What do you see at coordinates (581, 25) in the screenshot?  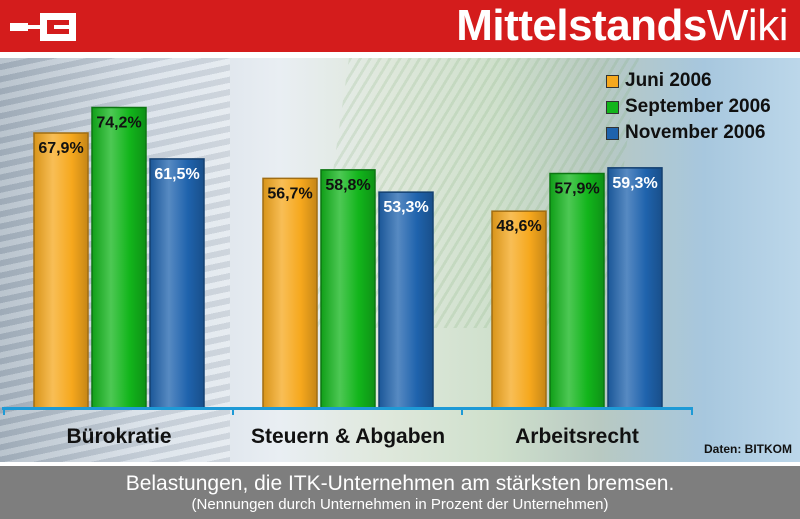 I see `brand-name-bold: Mittelstands` at bounding box center [581, 25].